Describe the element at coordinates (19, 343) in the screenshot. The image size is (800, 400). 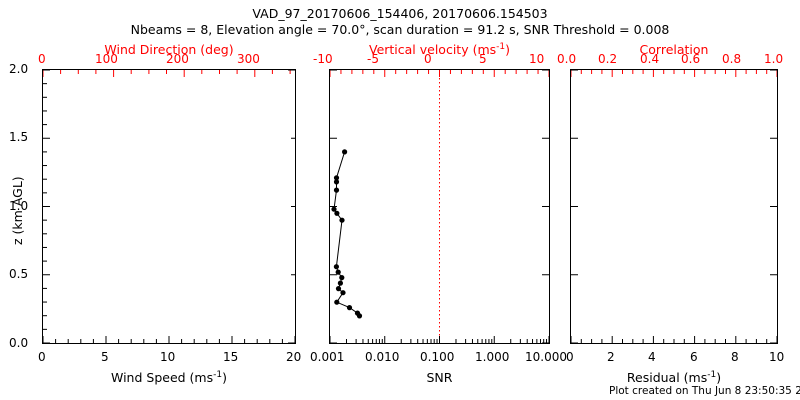
I see `y-tick-0-0: 0.0` at that location.